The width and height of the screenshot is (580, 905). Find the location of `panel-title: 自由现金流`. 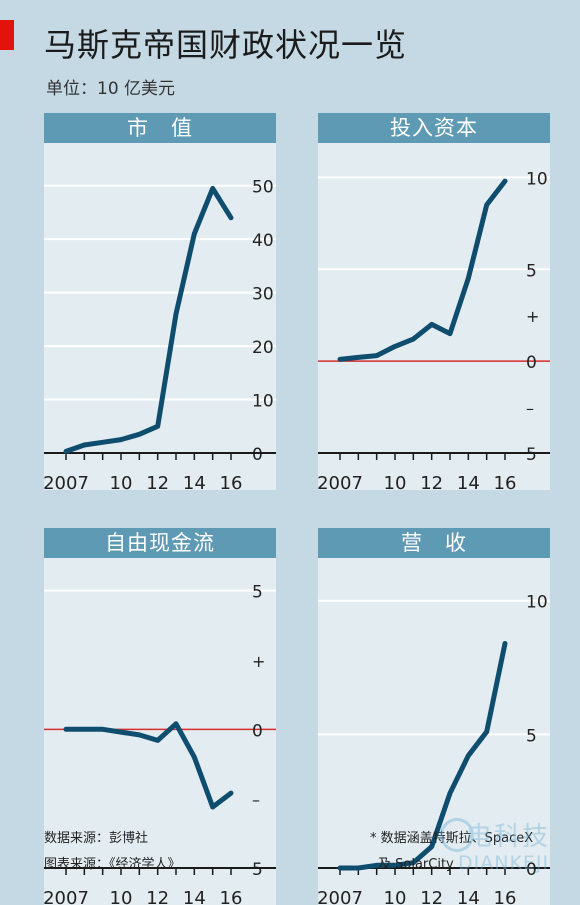

panel-title: 自由现金流 is located at coordinates (160, 543).